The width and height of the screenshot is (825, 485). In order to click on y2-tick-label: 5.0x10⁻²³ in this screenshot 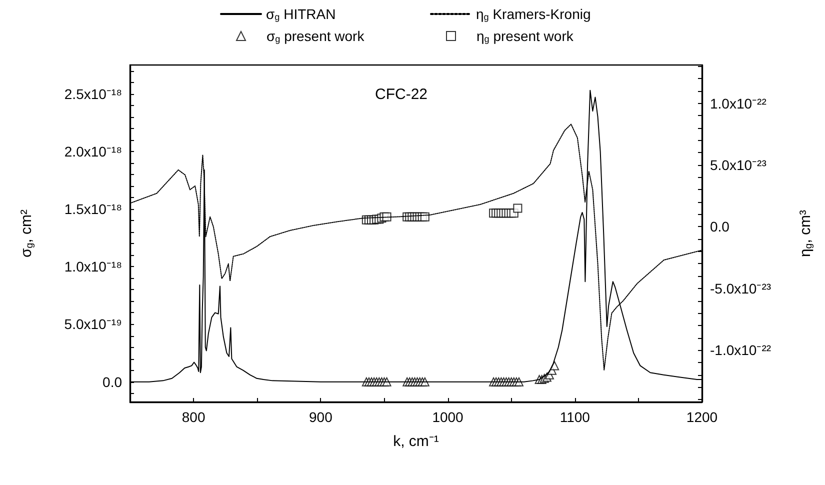, I will do `click(738, 164)`.